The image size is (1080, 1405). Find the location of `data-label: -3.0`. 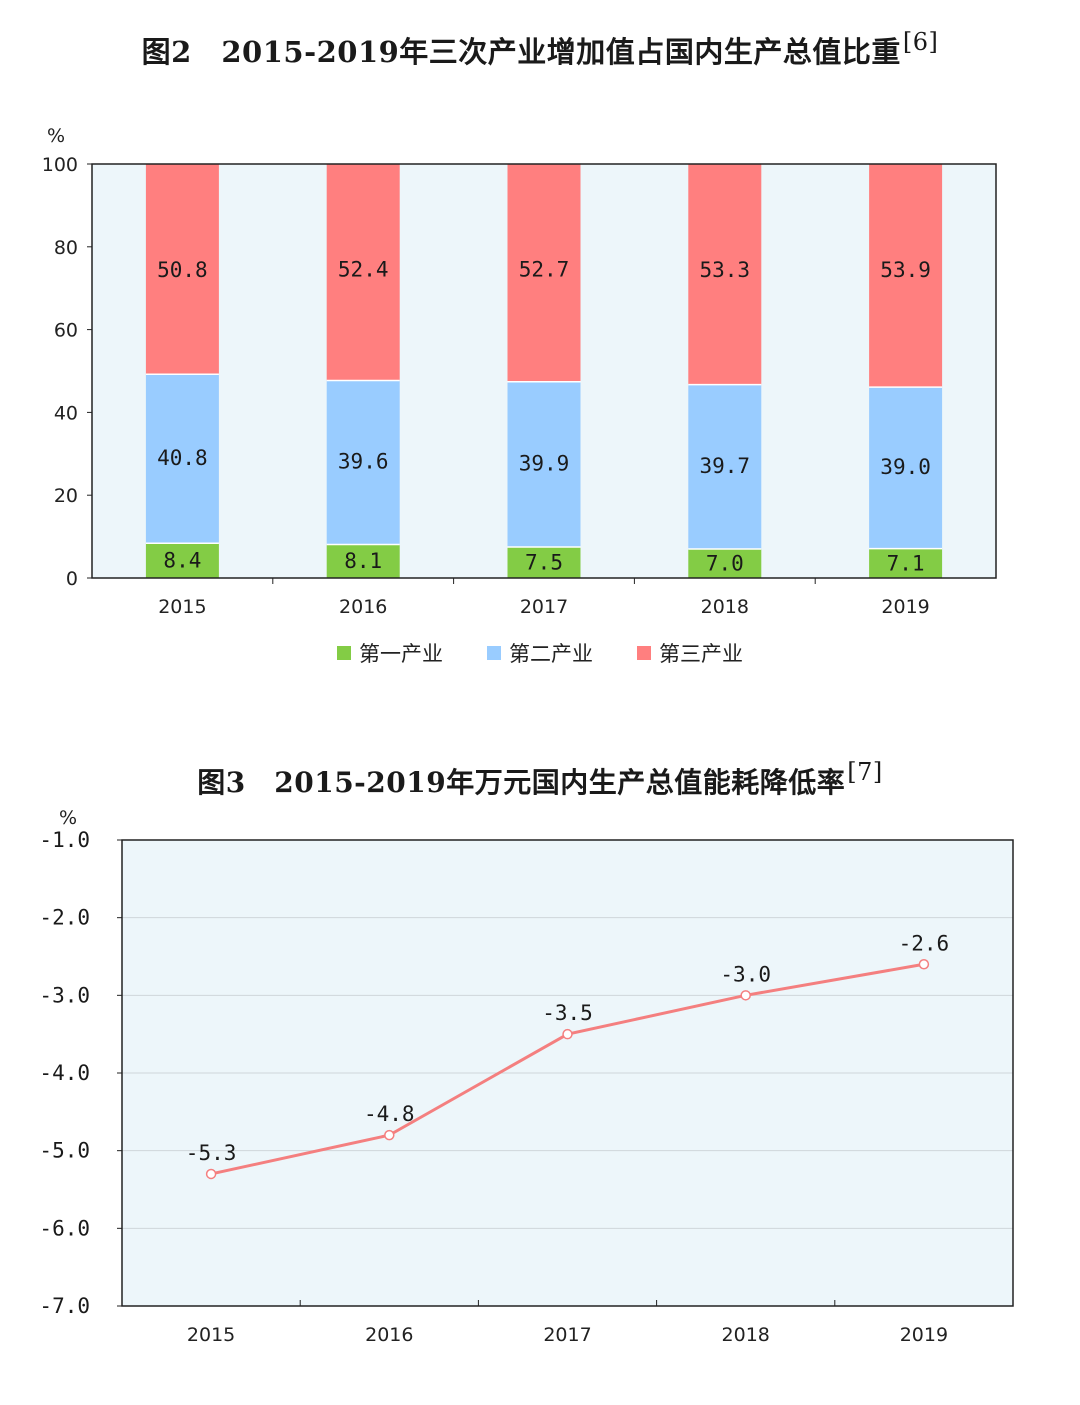

data-label: -3.0 is located at coordinates (745, 974).